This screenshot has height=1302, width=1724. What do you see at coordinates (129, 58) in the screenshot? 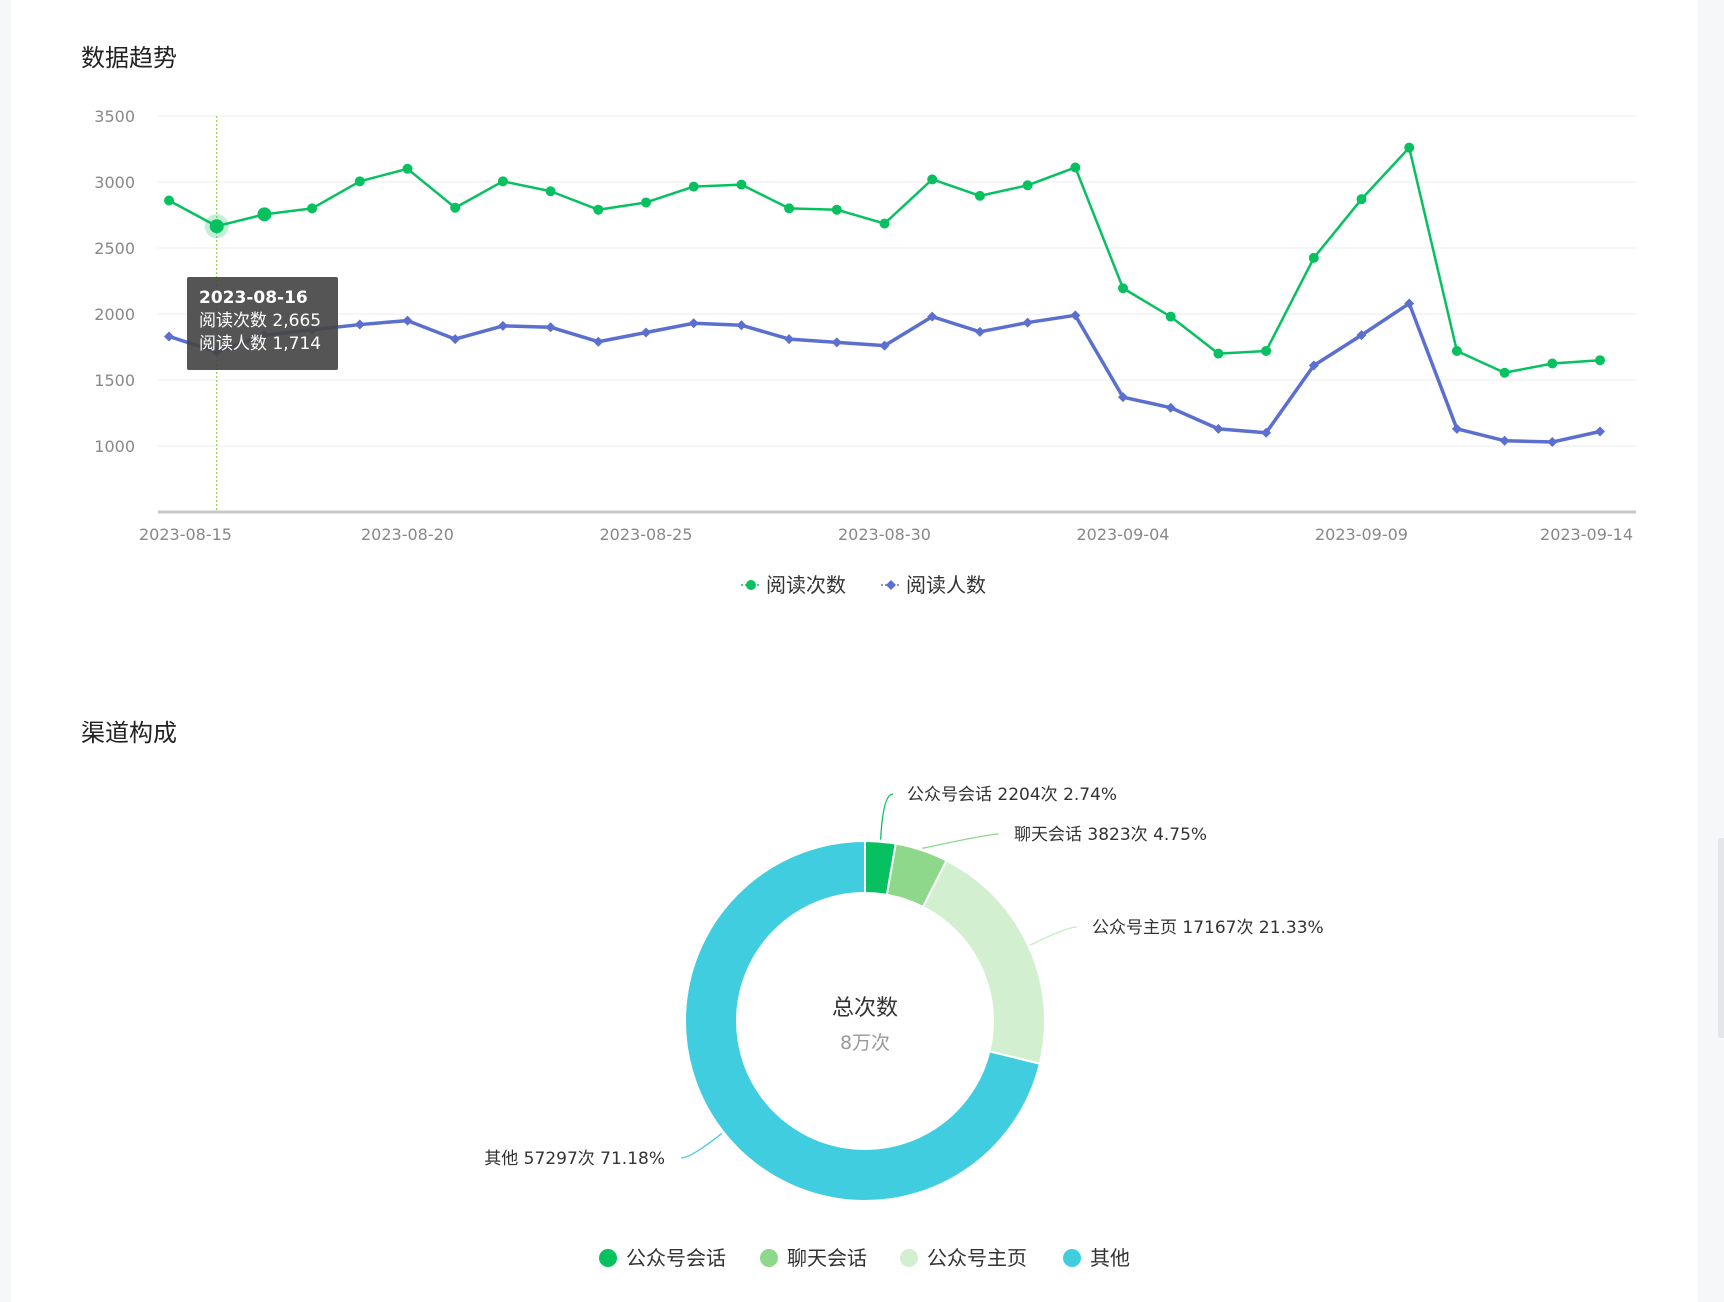
I see `trend-section-title: 数据趋势` at bounding box center [129, 58].